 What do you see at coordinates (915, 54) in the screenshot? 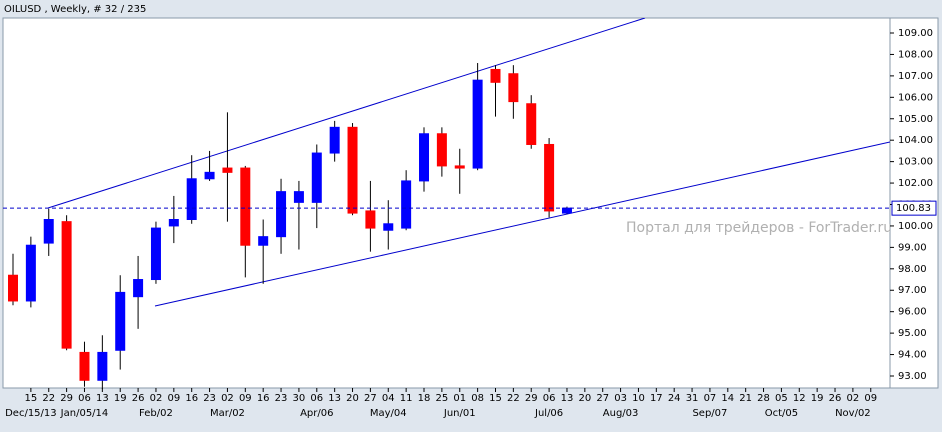
I see `y-tick-label: 108.00` at bounding box center [915, 54].